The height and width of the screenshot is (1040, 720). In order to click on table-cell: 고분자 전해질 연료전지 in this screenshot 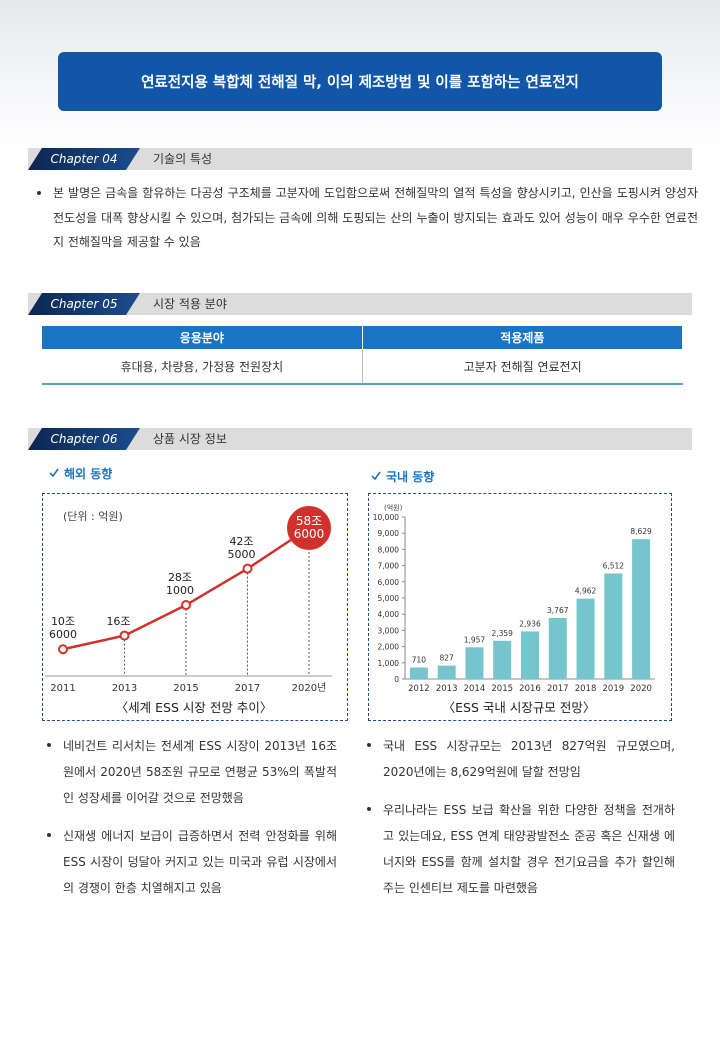, I will do `click(522, 367)`.